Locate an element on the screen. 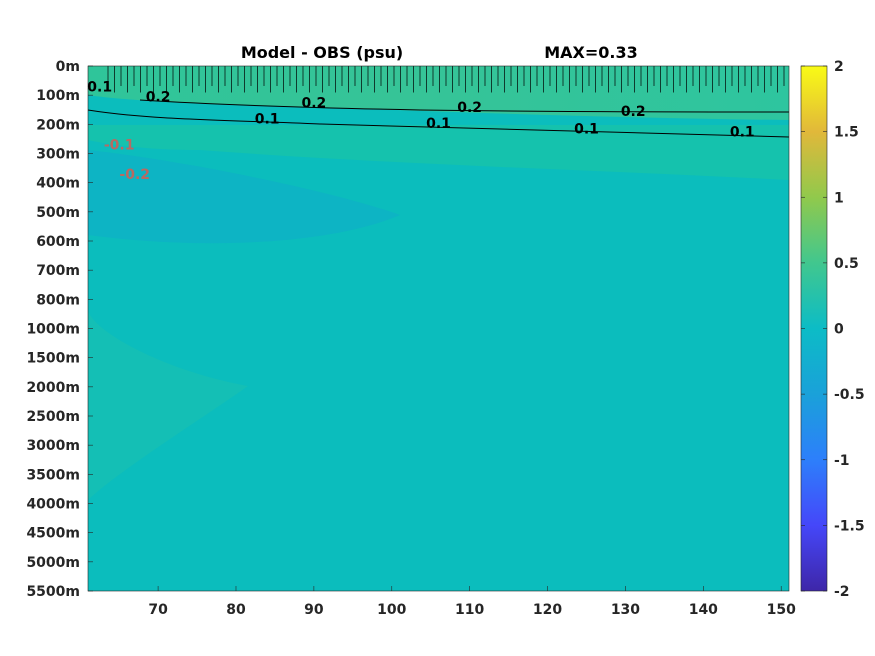 The image size is (875, 656). contour-line-0.2 is located at coordinates (464, 106).